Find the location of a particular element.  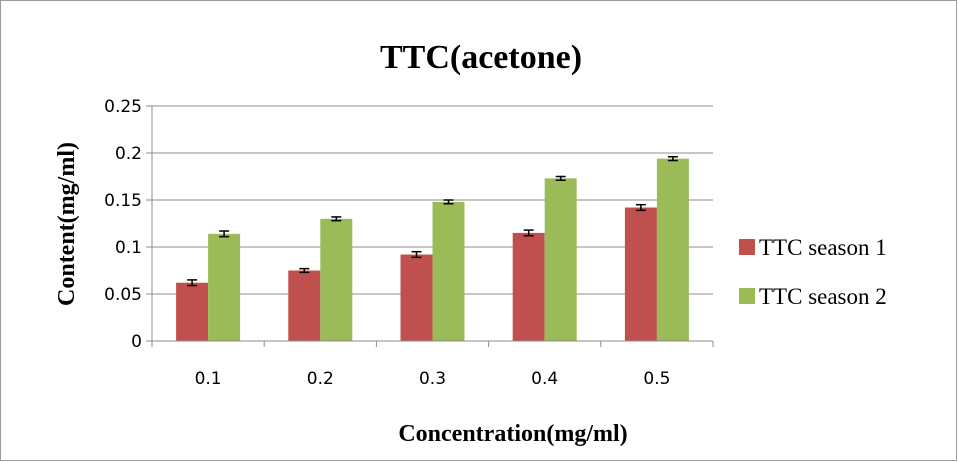

x-tick-label: 0.2 is located at coordinates (320, 379).